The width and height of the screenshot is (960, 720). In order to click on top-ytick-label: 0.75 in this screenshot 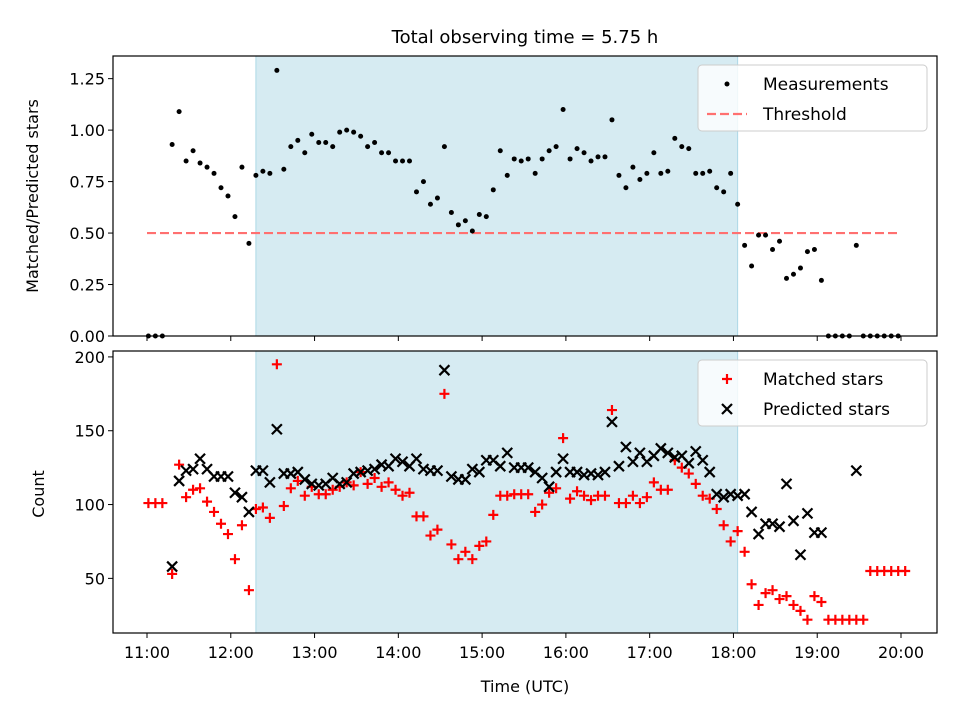, I will do `click(87, 182)`.